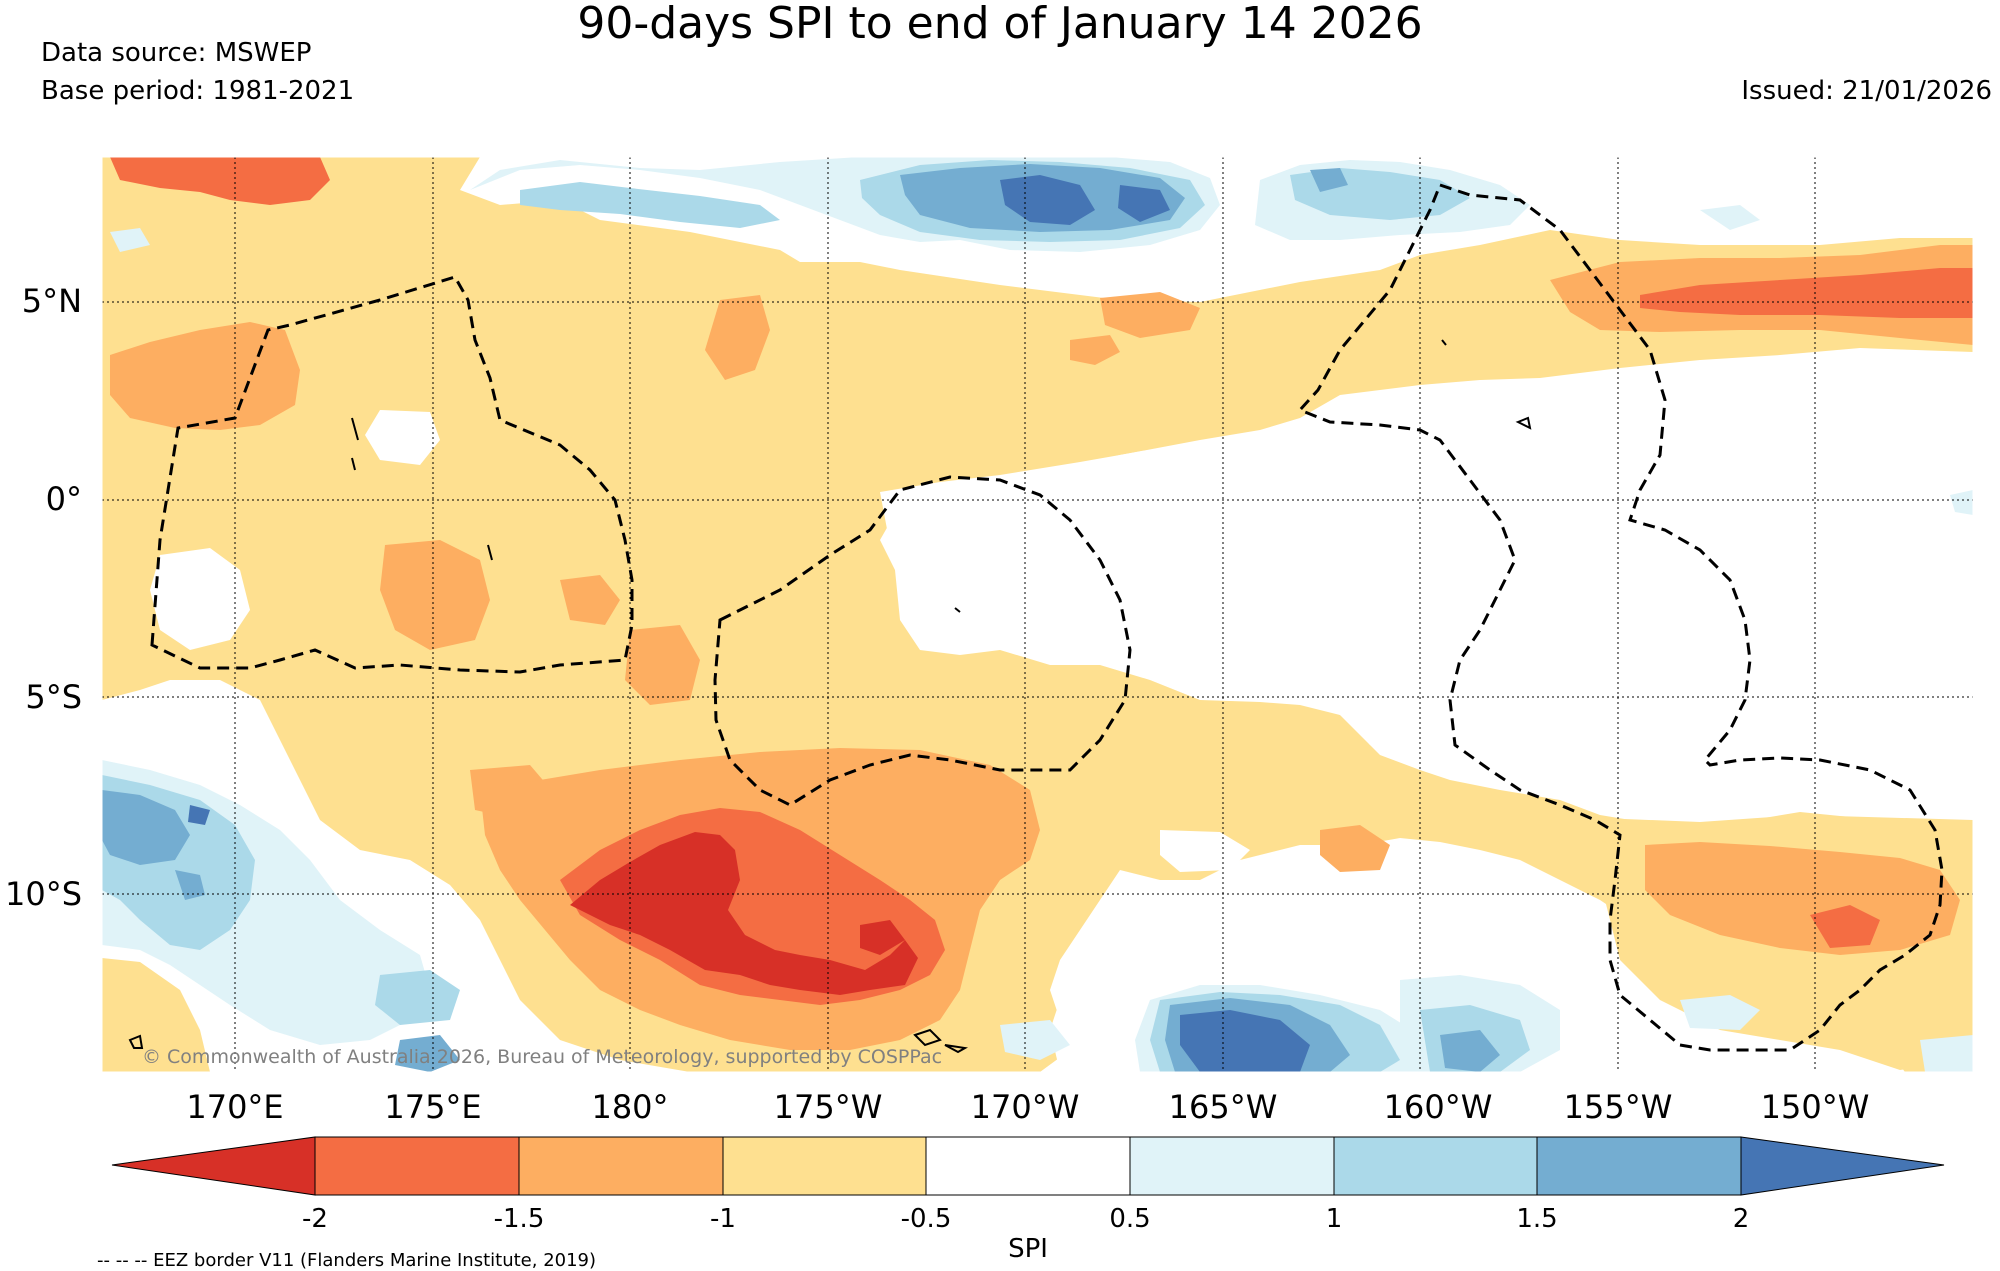  I want to click on colorbar, so click(1028, 1166).